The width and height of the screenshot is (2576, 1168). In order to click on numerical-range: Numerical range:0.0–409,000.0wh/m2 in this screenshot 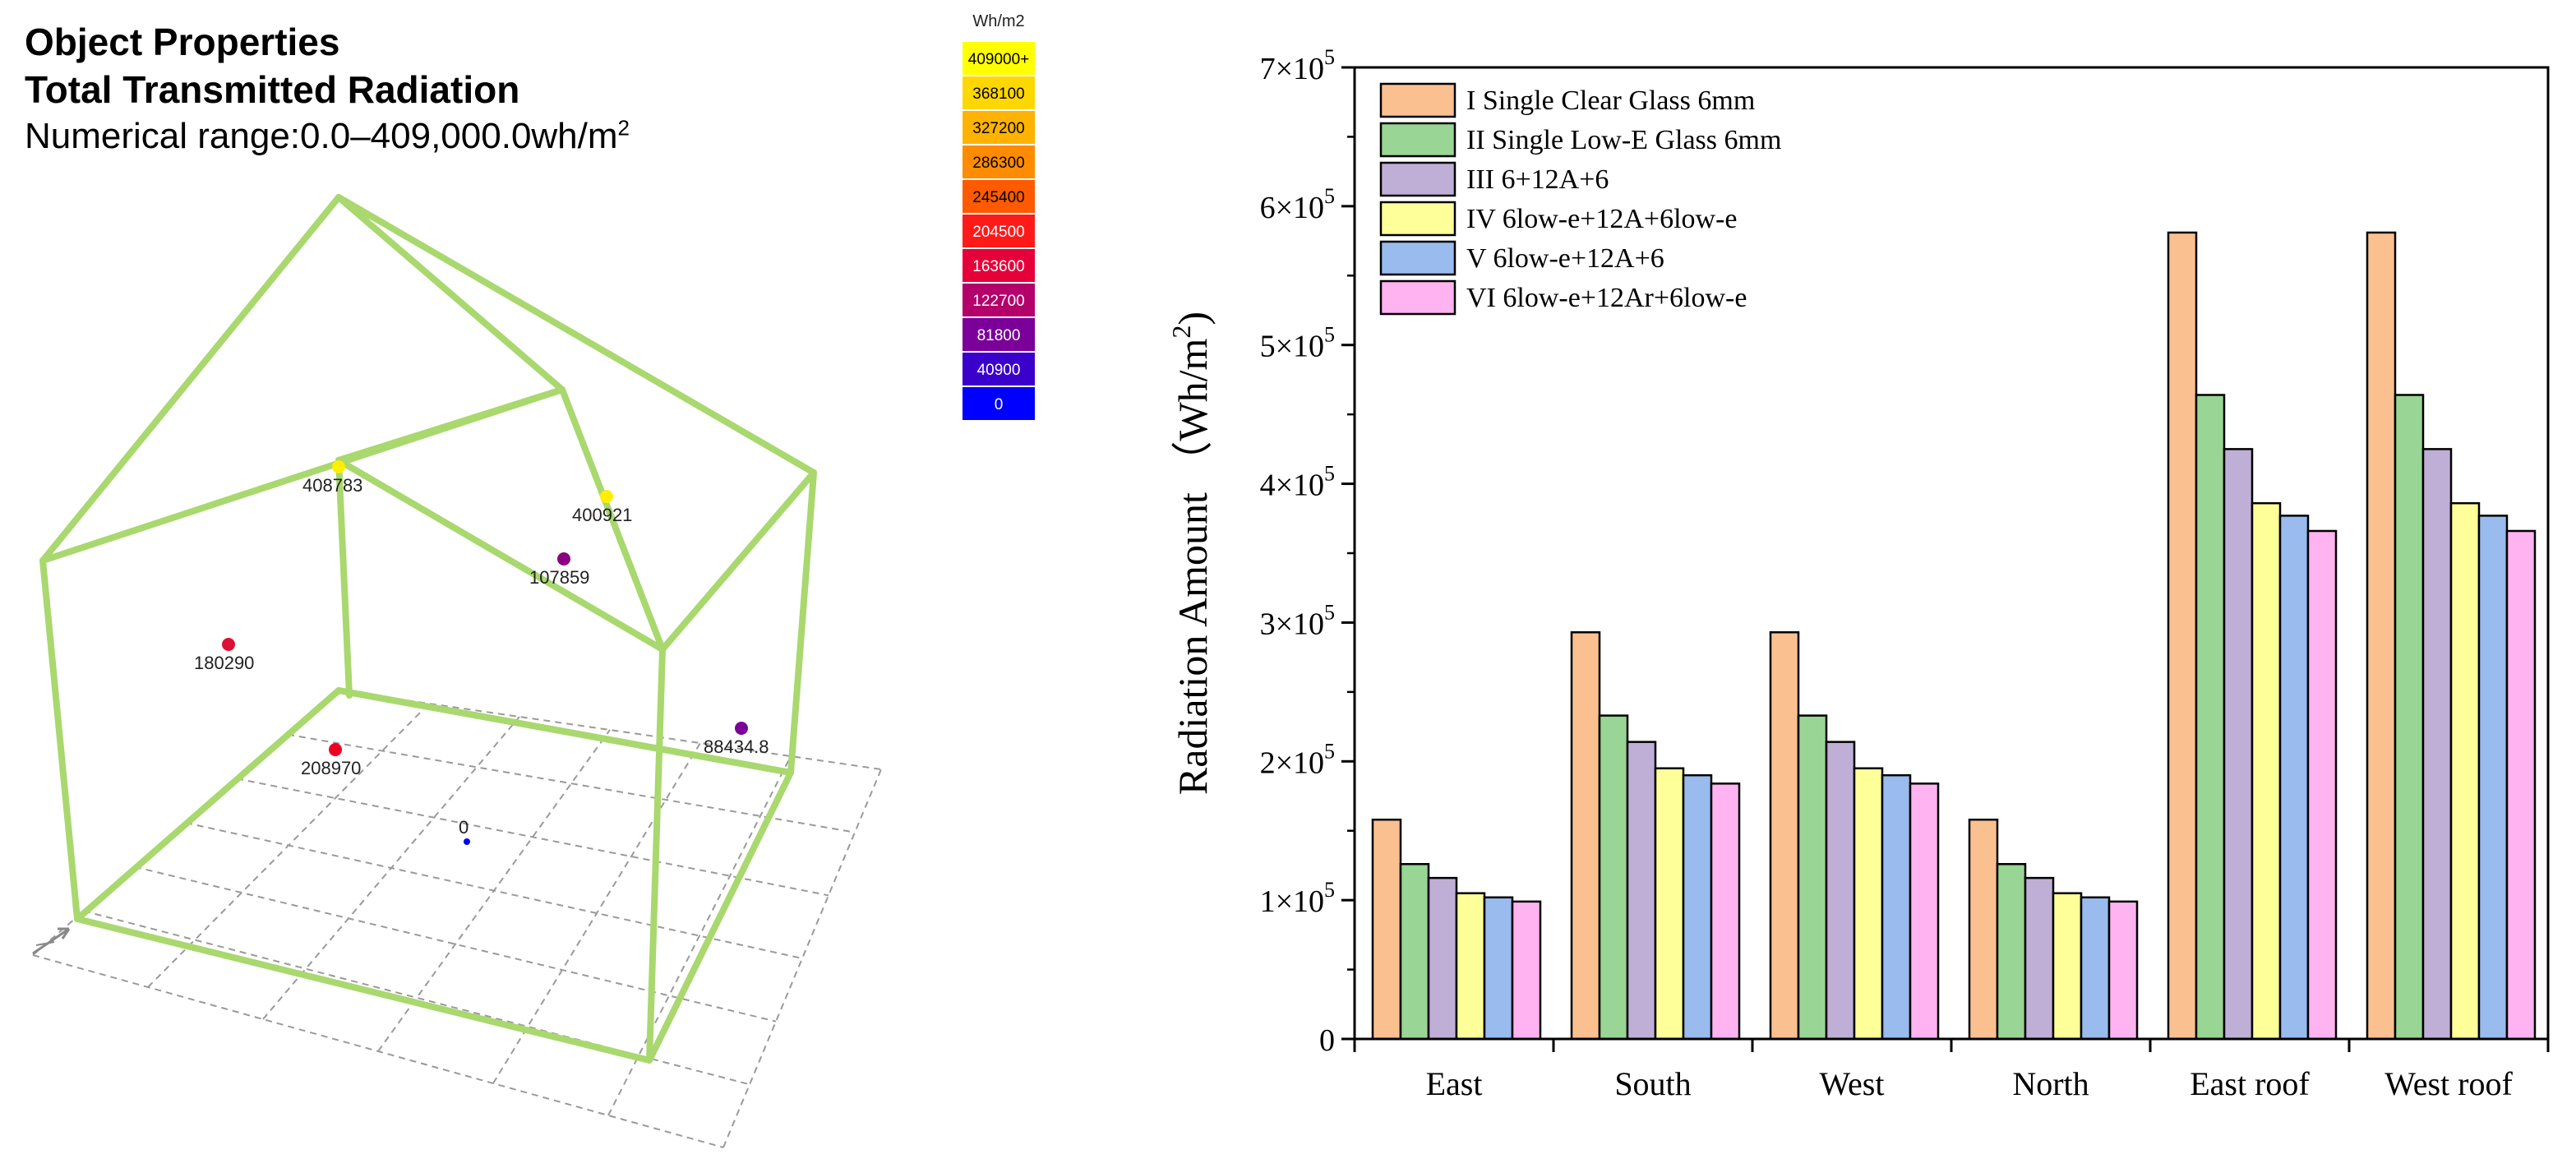, I will do `click(327, 136)`.